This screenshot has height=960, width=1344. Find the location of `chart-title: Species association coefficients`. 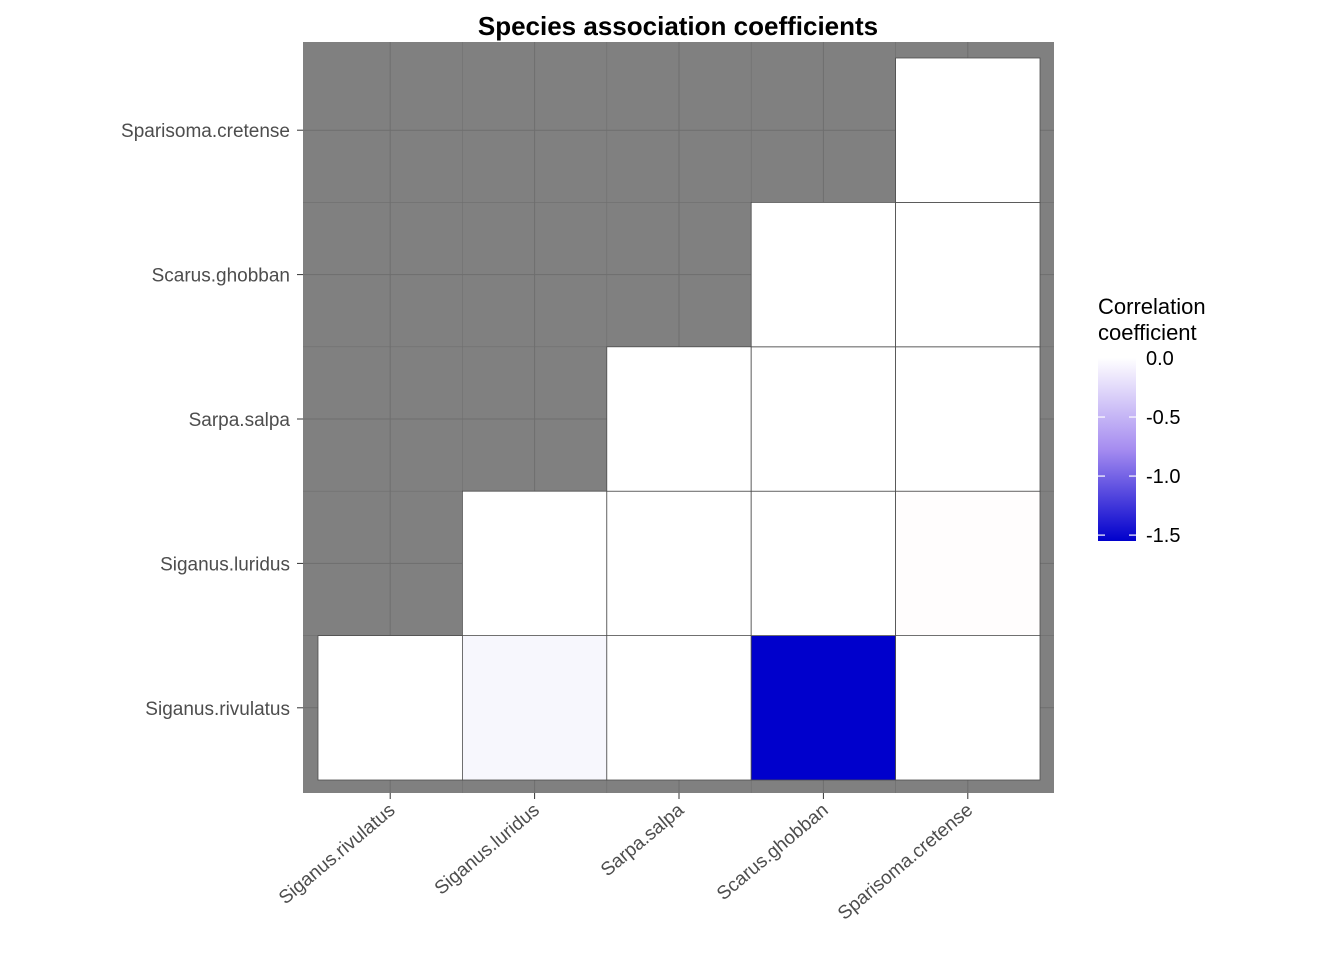

chart-title: Species association coefficients is located at coordinates (678, 26).